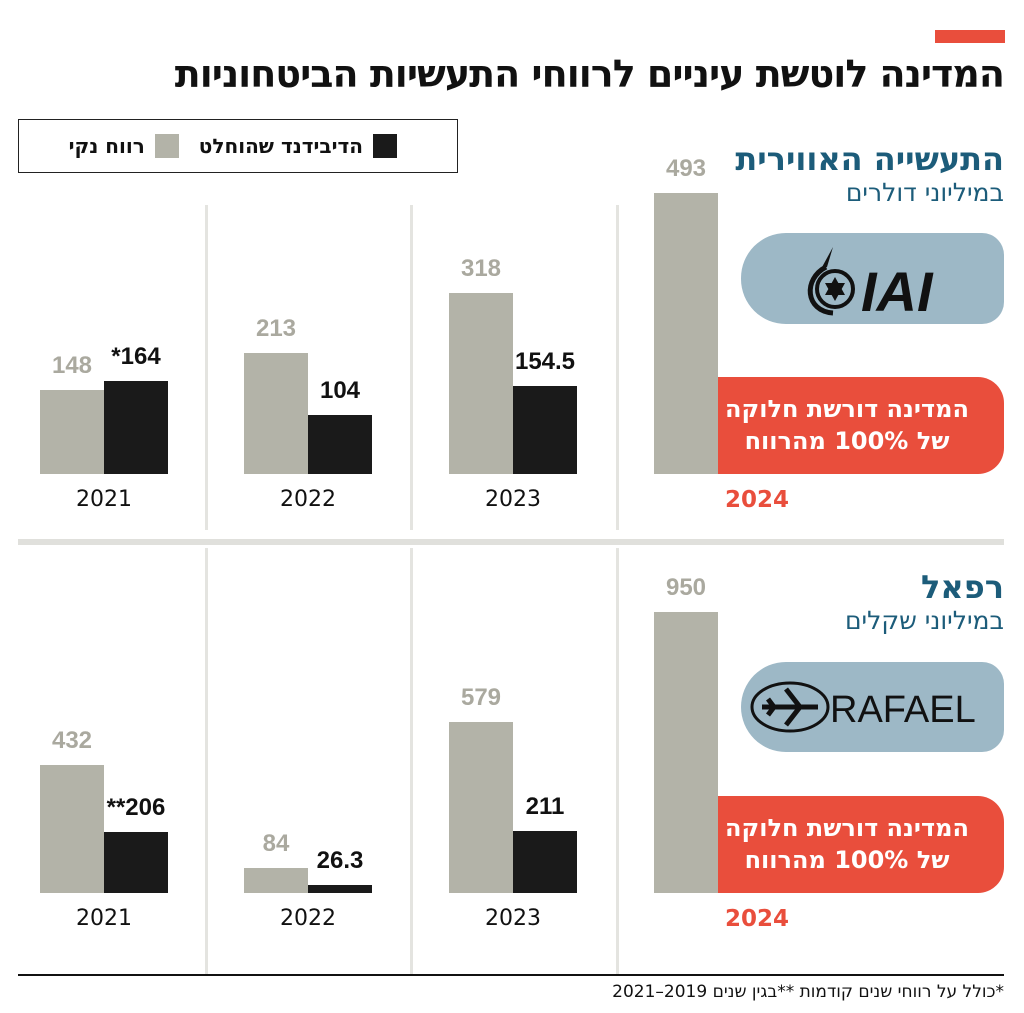  Describe the element at coordinates (276, 328) in the screenshot. I see `data-label: 213` at that location.